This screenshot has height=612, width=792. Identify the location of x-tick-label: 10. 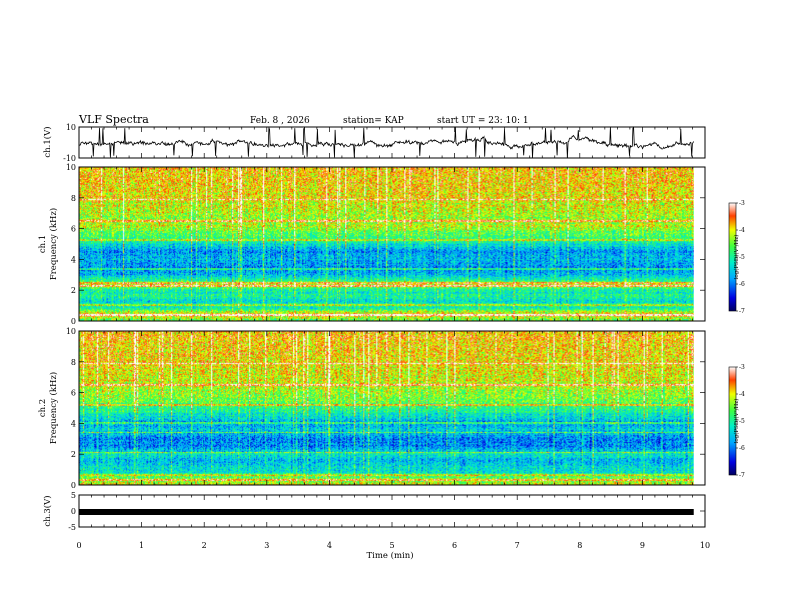
(705, 545).